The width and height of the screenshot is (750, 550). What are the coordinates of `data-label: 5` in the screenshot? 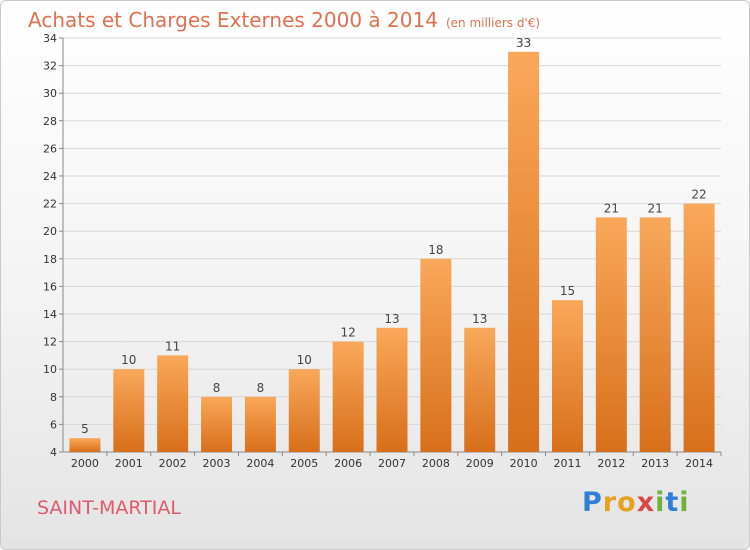 It's located at (85, 429).